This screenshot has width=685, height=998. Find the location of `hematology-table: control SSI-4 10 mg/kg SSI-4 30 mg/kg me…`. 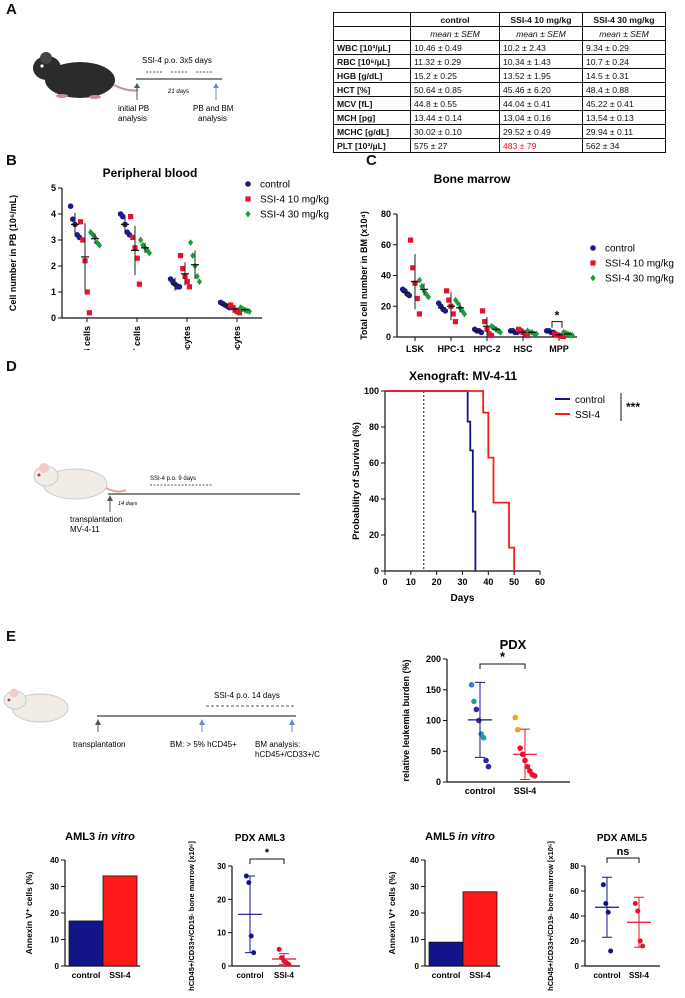

hematology-table: control SSI-4 10 mg/kg SSI-4 30 mg/kg me… is located at coordinates (499, 82).